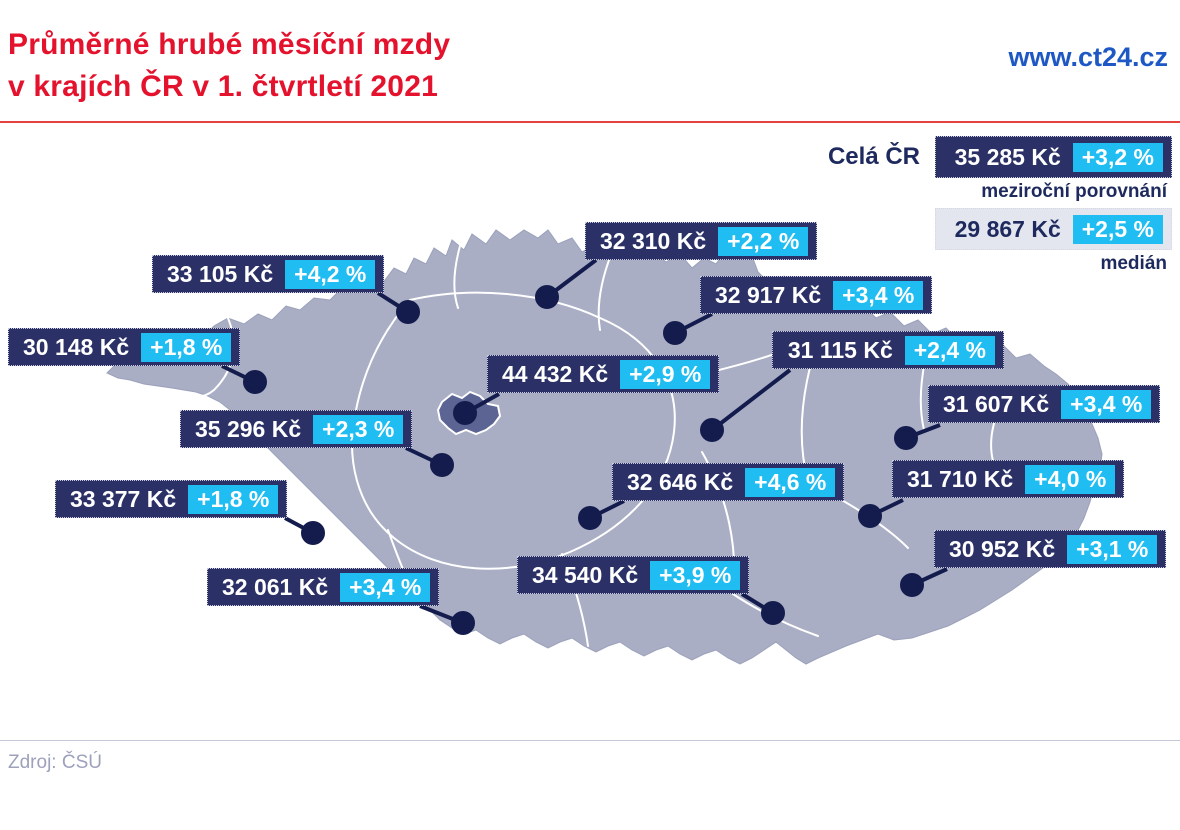 The image size is (1180, 830). Describe the element at coordinates (555, 373) in the screenshot. I see `wage-value: 44 432 Kč` at that location.